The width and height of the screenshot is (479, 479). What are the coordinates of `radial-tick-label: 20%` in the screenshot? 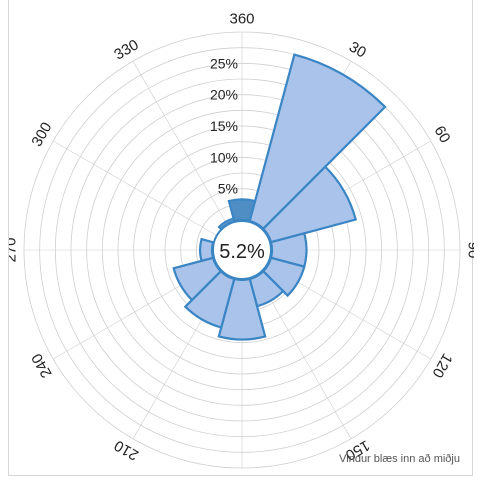 It's located at (224, 95).